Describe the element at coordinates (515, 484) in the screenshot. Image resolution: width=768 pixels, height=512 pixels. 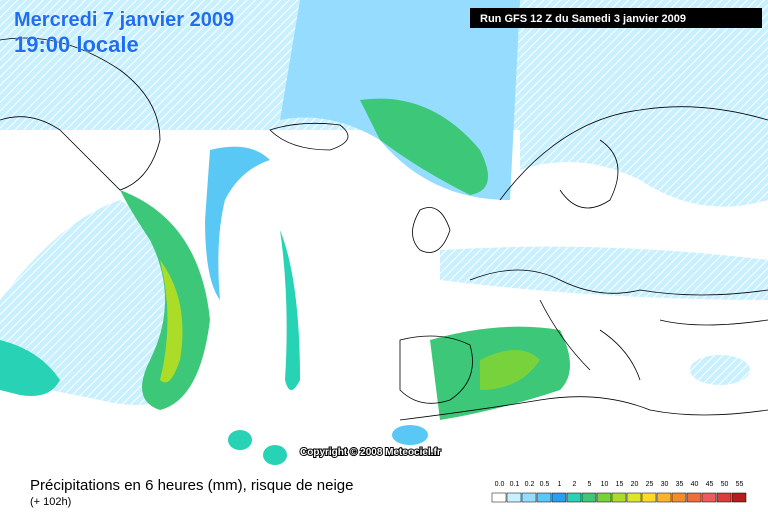
I see `legend-label: 0.1` at that location.